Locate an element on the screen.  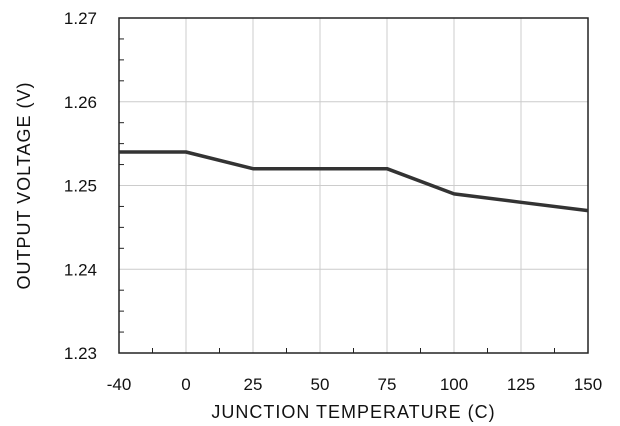
y-tick-label: 1.25 is located at coordinates (80, 186).